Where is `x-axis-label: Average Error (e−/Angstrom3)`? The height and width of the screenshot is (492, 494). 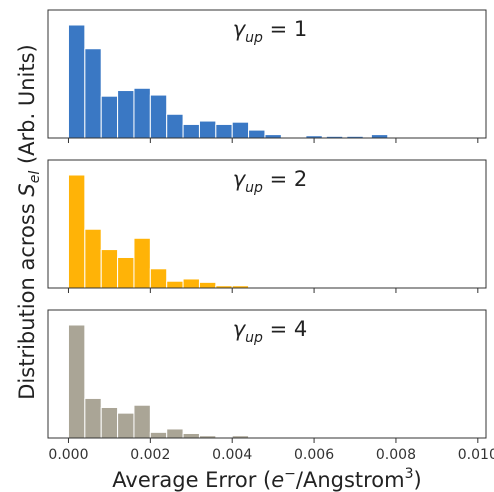 x-axis-label: Average Error (e−/Angstrom3) is located at coordinates (266, 479).